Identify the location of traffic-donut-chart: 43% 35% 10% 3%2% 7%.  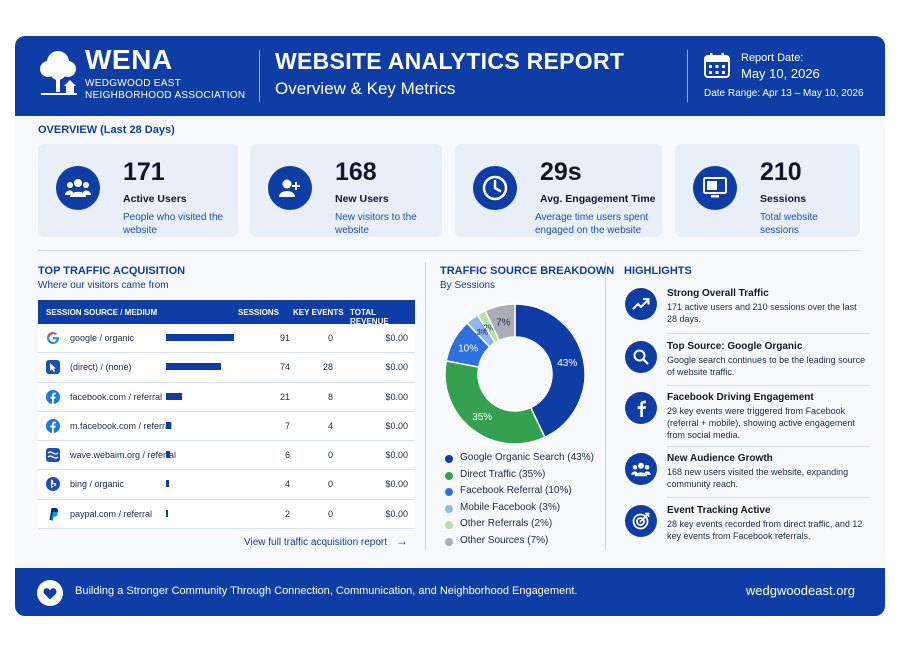
(515, 374).